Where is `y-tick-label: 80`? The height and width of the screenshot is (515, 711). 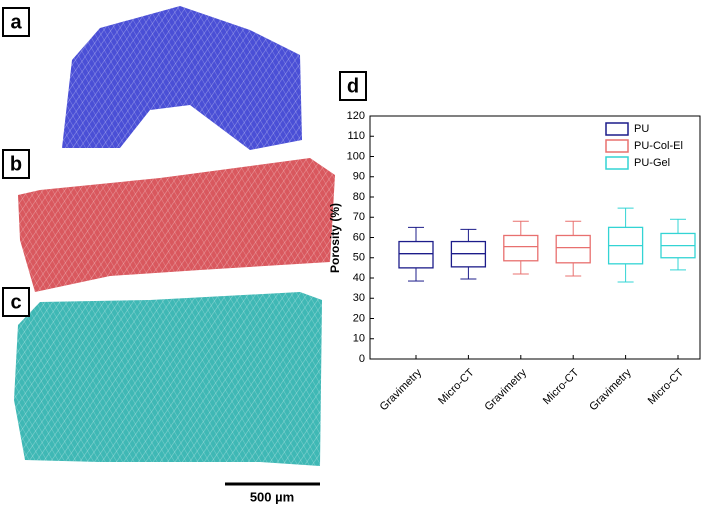
y-tick-label: 80 is located at coordinates (359, 197).